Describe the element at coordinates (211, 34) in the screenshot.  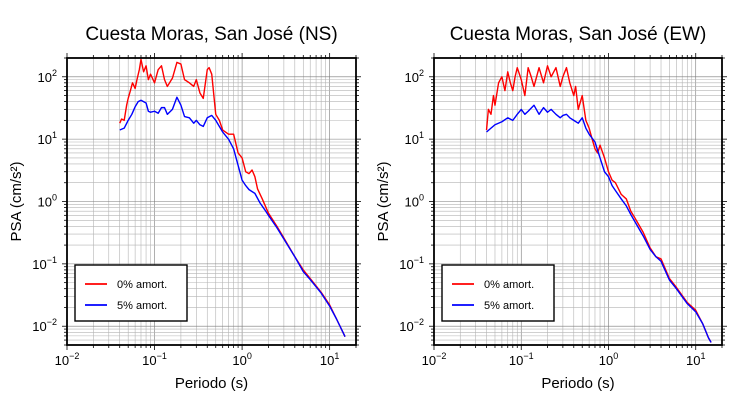
I see `chart-title: Cuesta Moras, San José (NS)` at that location.